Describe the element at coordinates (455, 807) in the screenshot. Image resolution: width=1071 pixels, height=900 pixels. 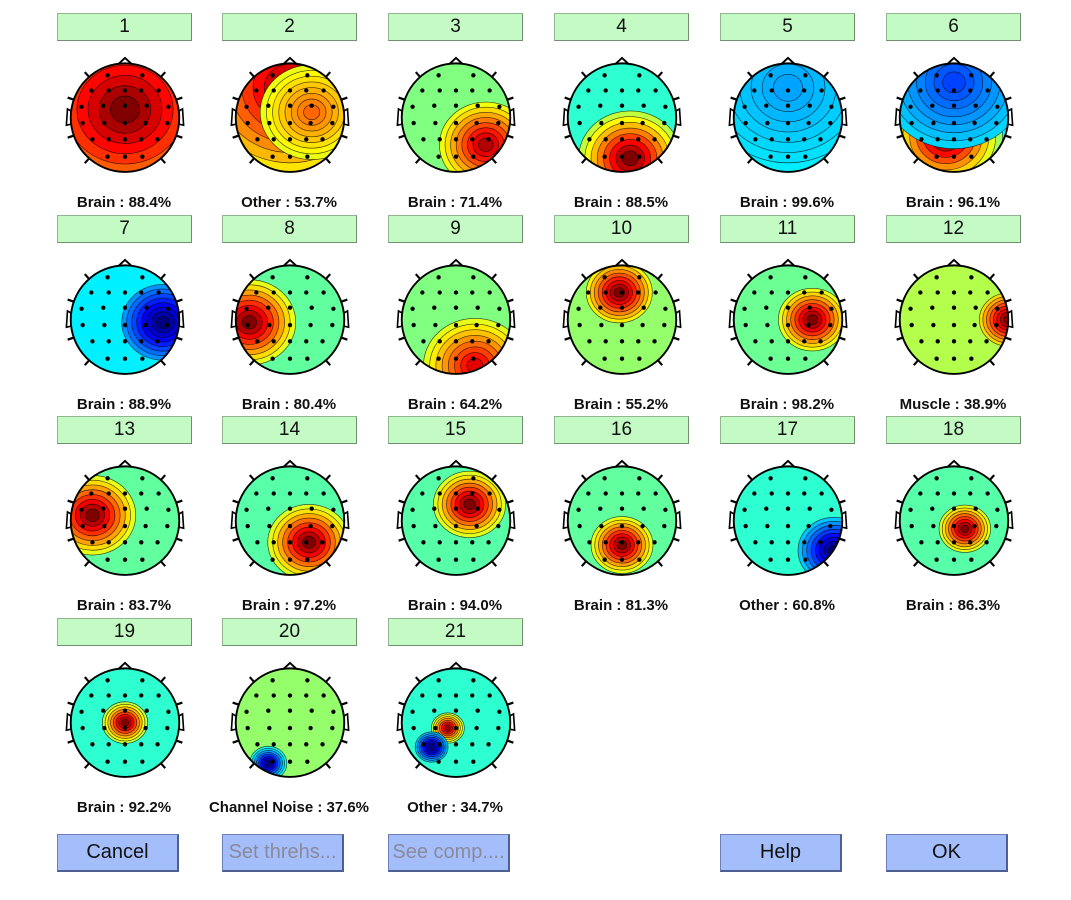
I see `component-classification-label: Other : 34.7%` at that location.